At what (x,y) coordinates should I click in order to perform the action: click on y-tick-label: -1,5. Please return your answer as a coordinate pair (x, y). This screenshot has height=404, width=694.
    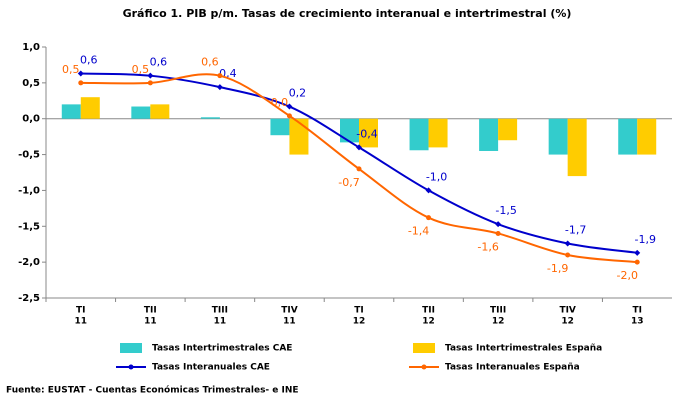
    Looking at the image, I should click on (29, 226).